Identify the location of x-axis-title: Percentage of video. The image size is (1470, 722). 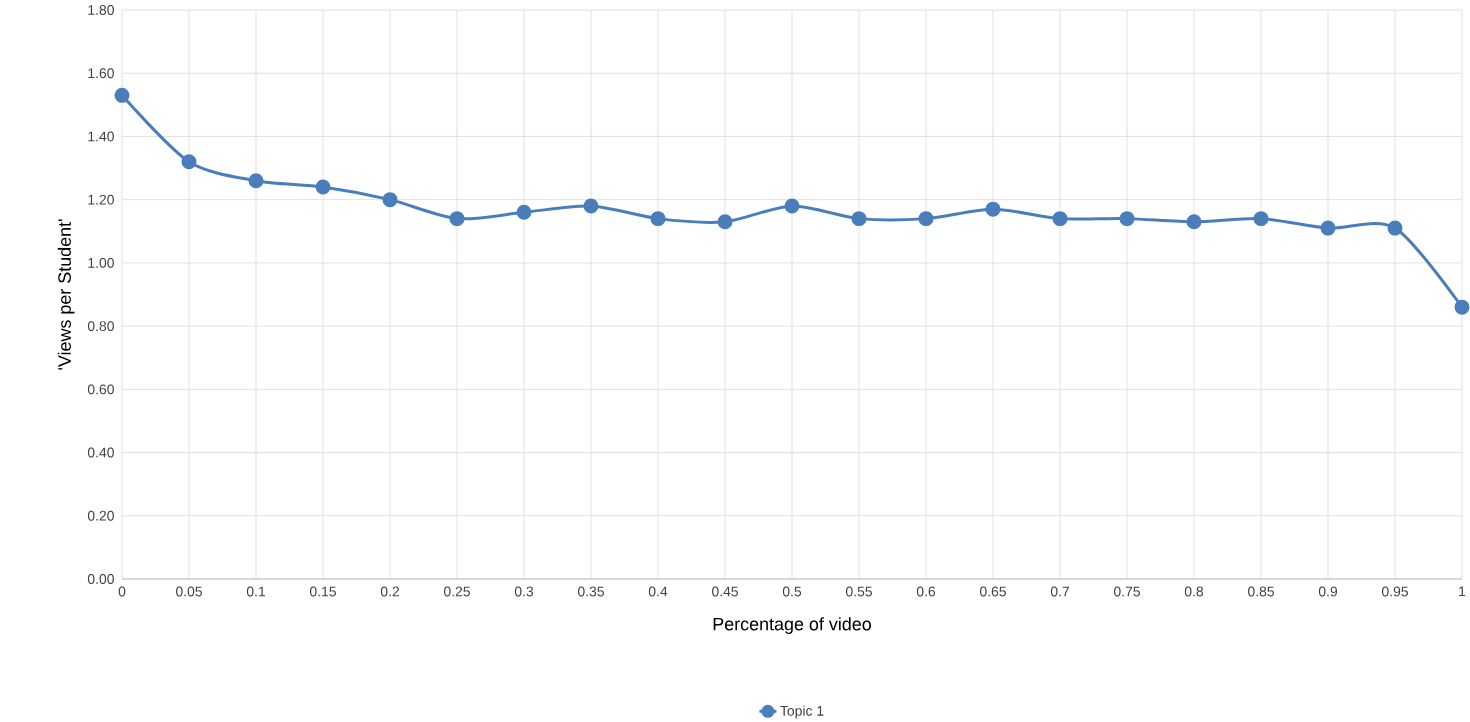
(792, 625).